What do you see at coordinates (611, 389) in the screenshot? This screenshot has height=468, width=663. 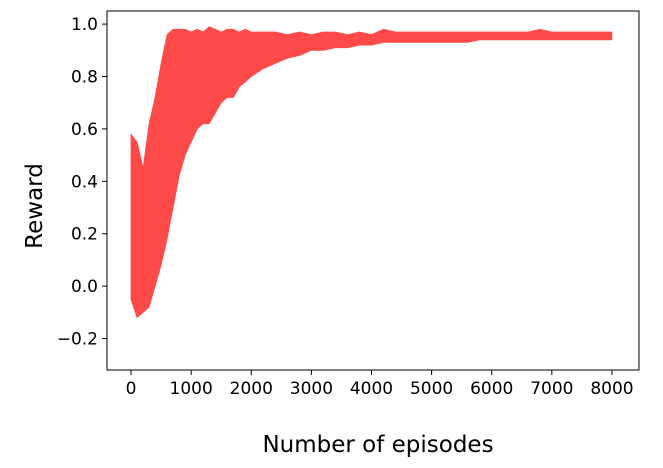 I see `x-tick-label: 8000` at bounding box center [611, 389].